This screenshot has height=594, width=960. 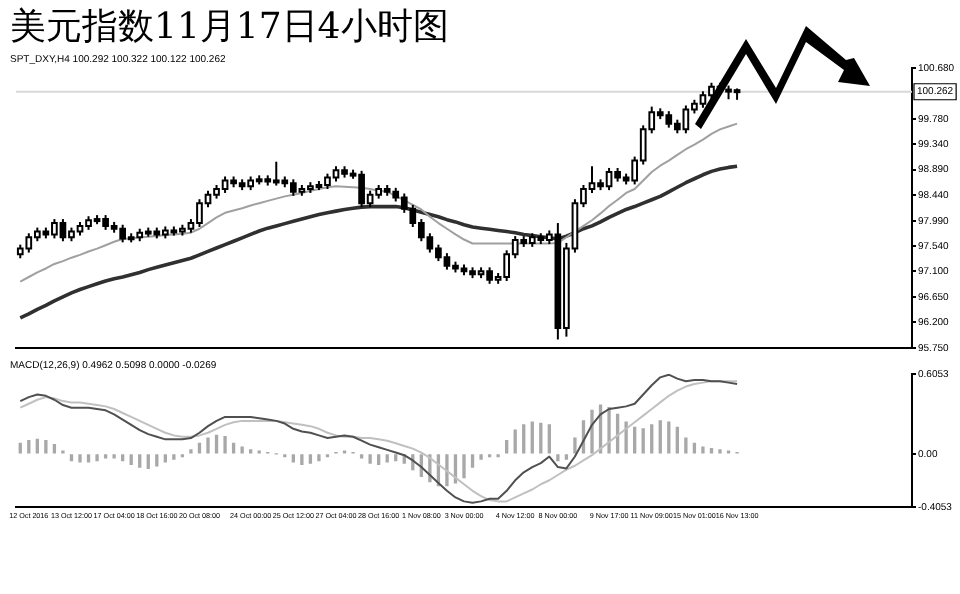 I want to click on chart-title: 美元指数11月17日4小时图, so click(x=229, y=28).